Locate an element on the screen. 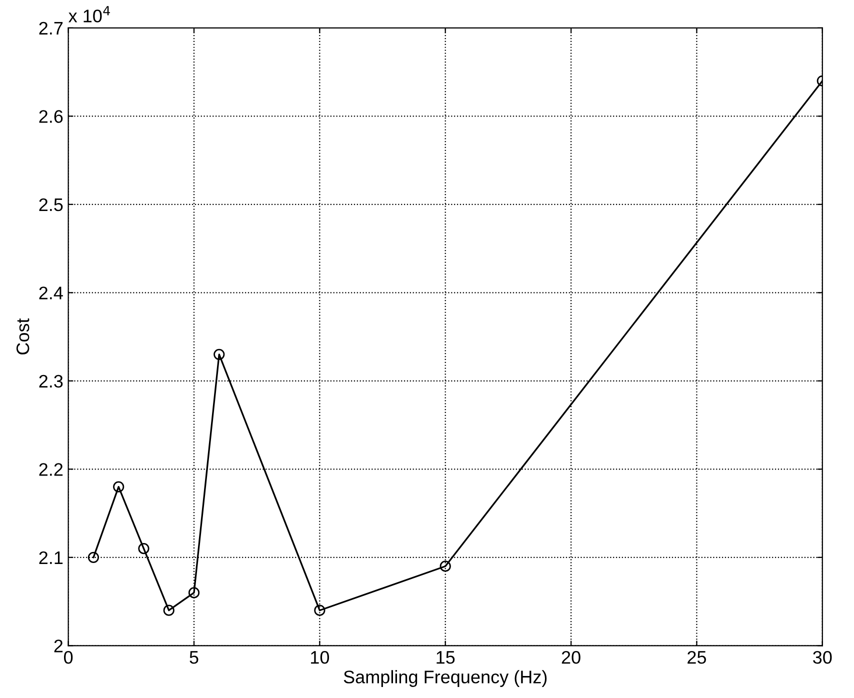 The image size is (854, 698). x-tick-label: 30 is located at coordinates (822, 657).